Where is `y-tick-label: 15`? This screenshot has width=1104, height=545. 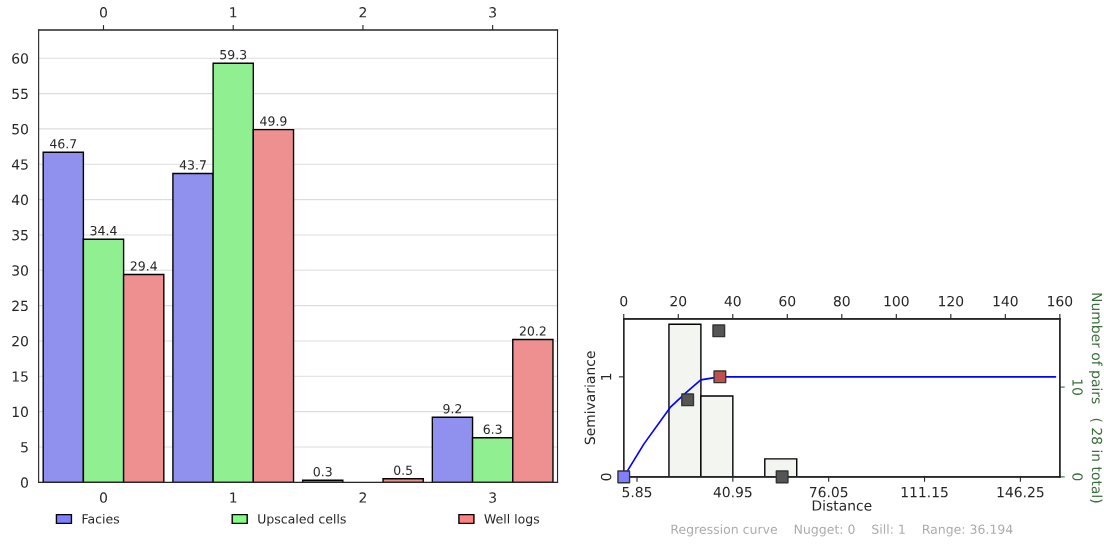
y-tick-label: 15 is located at coordinates (20, 376).